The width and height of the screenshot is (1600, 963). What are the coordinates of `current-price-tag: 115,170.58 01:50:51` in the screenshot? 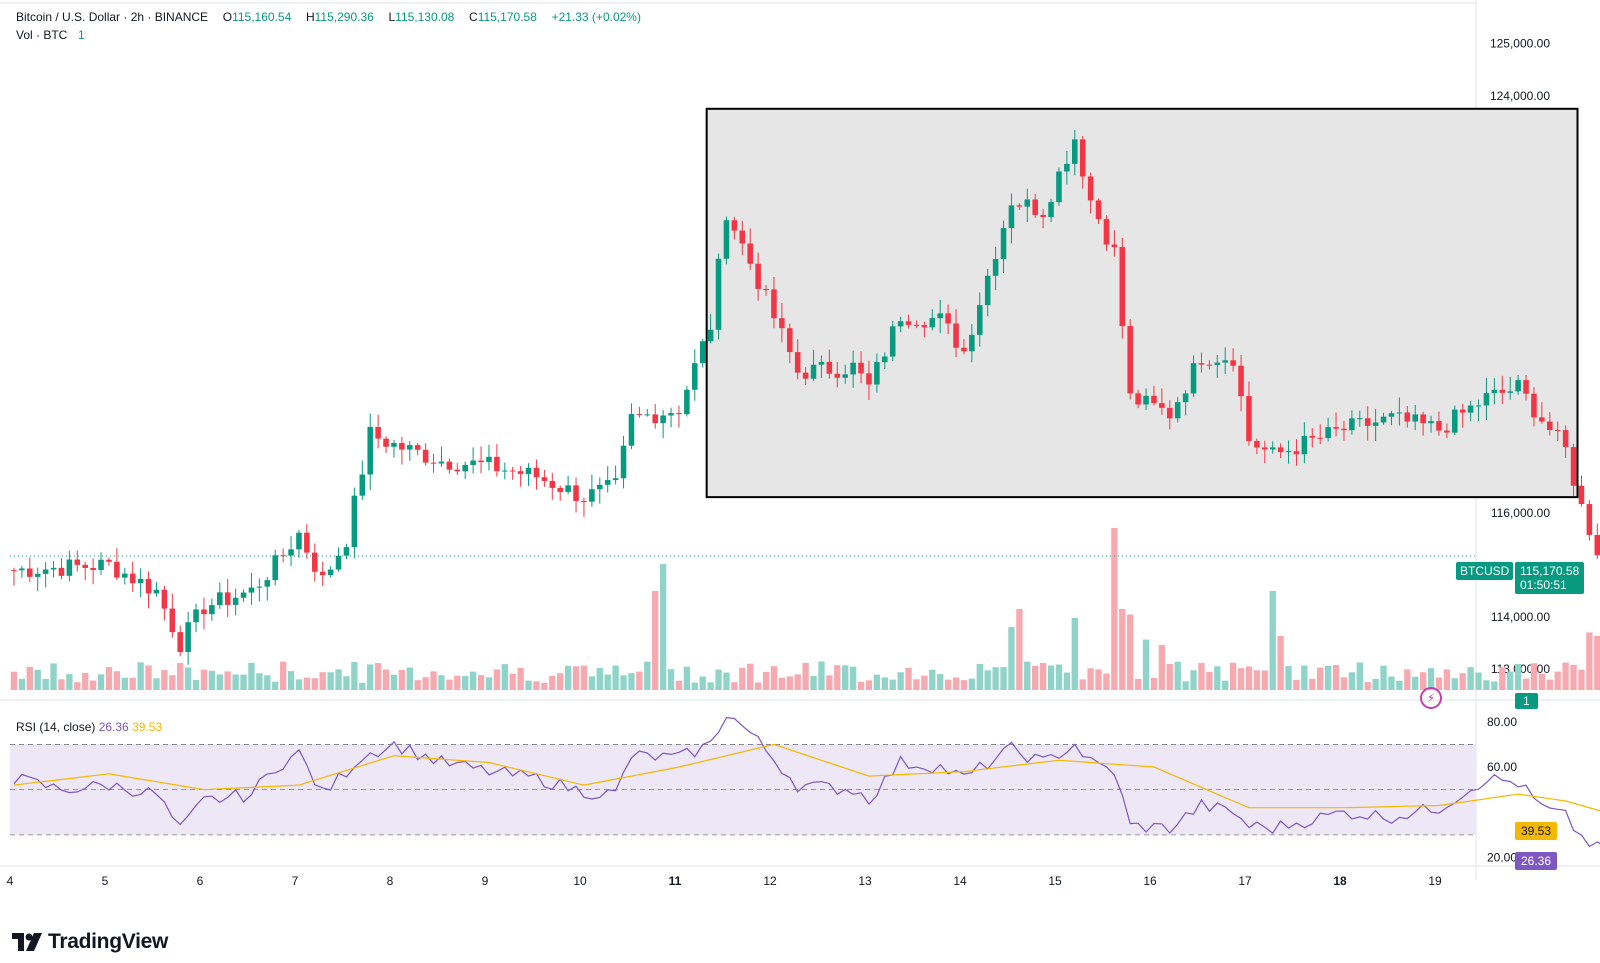 It's located at (1550, 578).